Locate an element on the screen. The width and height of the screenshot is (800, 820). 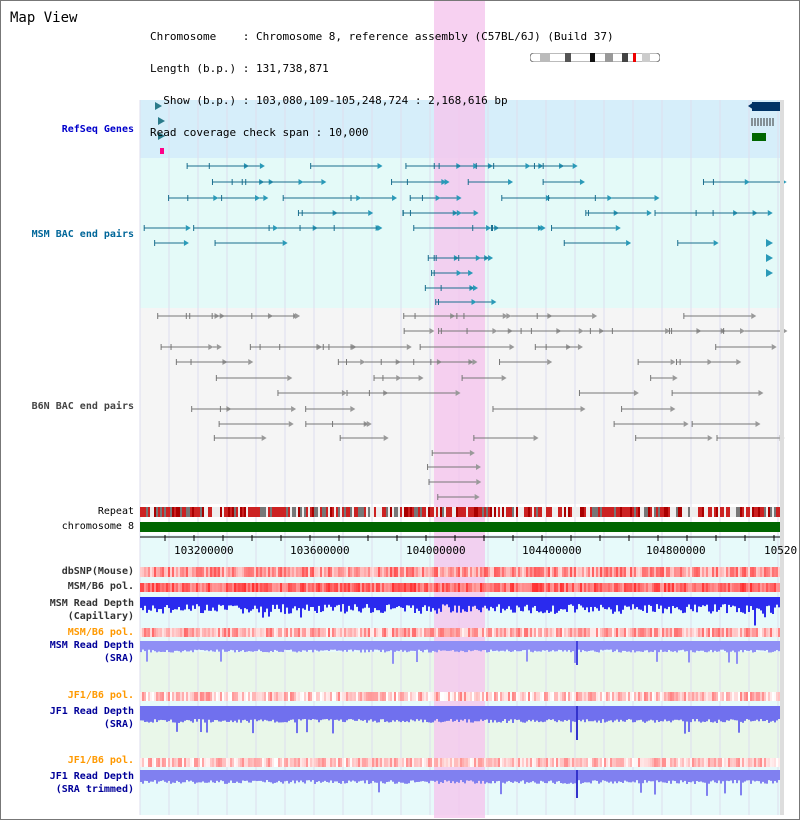
track-label-repeat: Repeat is located at coordinates (115, 511).